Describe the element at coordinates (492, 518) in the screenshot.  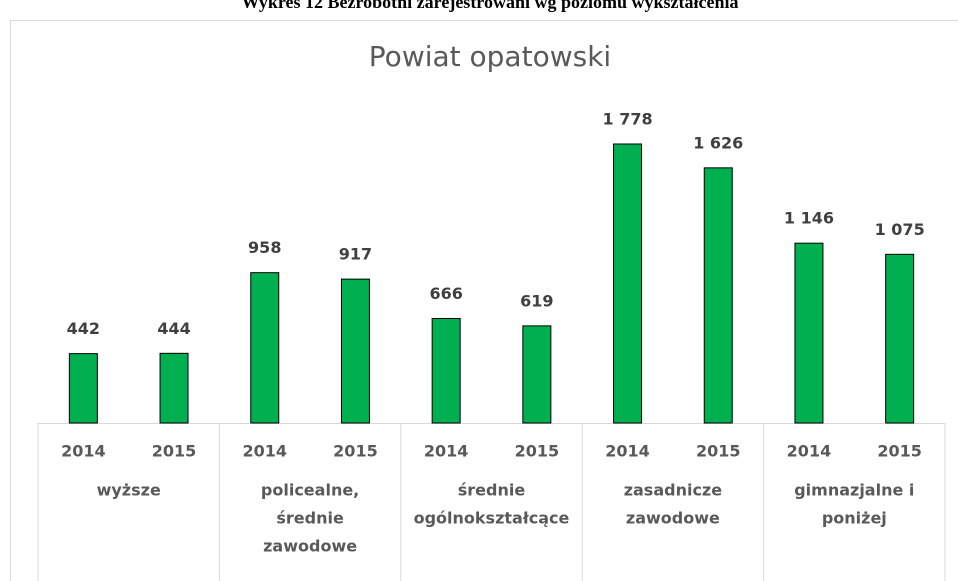
I see `group-label: ogólnokształcące` at that location.